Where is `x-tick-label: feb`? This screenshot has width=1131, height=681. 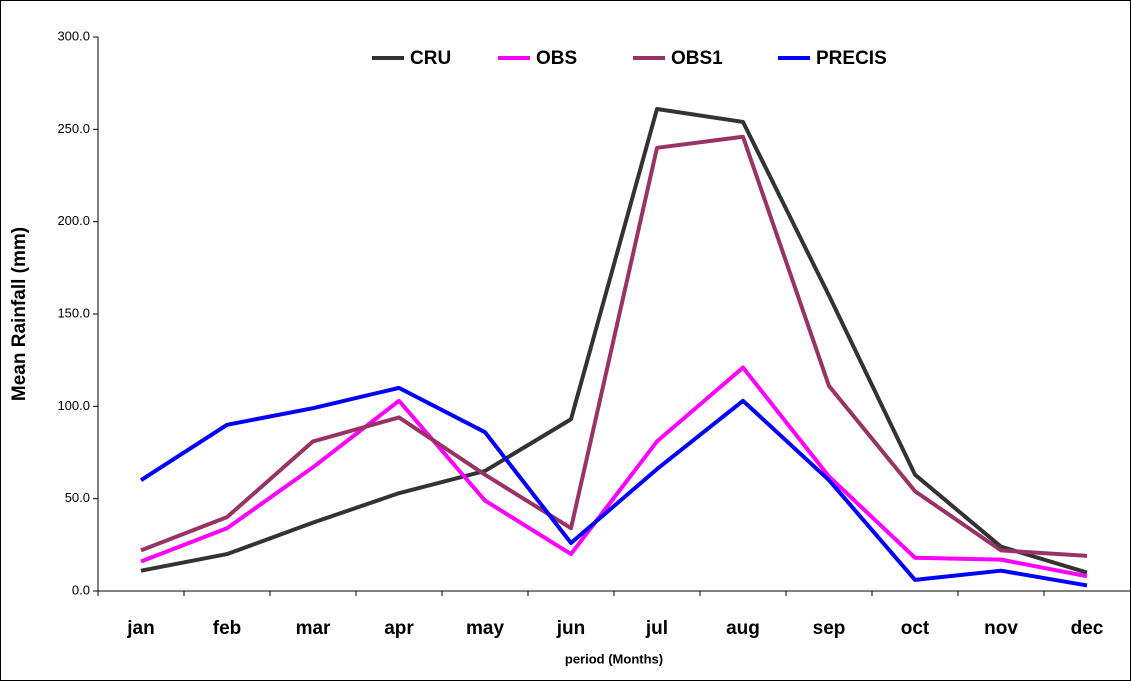 x-tick-label: feb is located at coordinates (227, 628).